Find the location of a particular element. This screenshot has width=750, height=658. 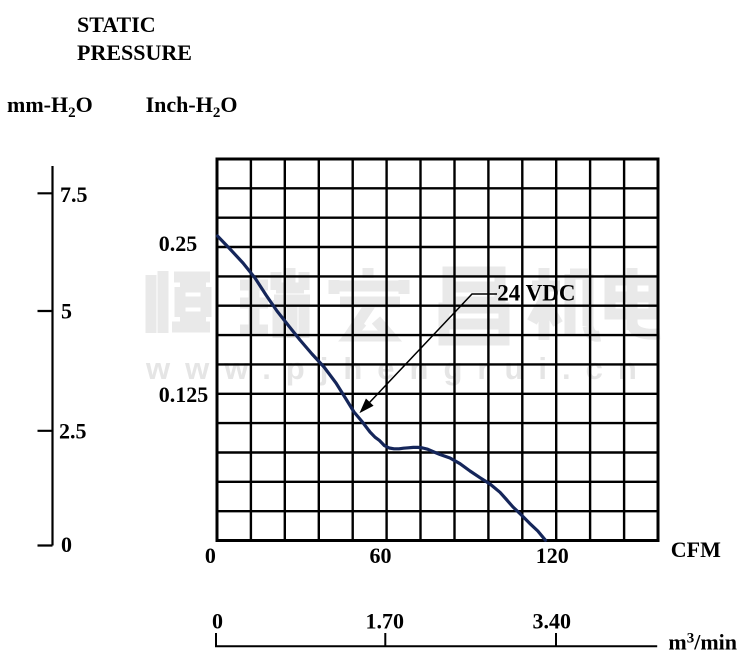

svg-text: 24 VDC is located at coordinates (536, 293).